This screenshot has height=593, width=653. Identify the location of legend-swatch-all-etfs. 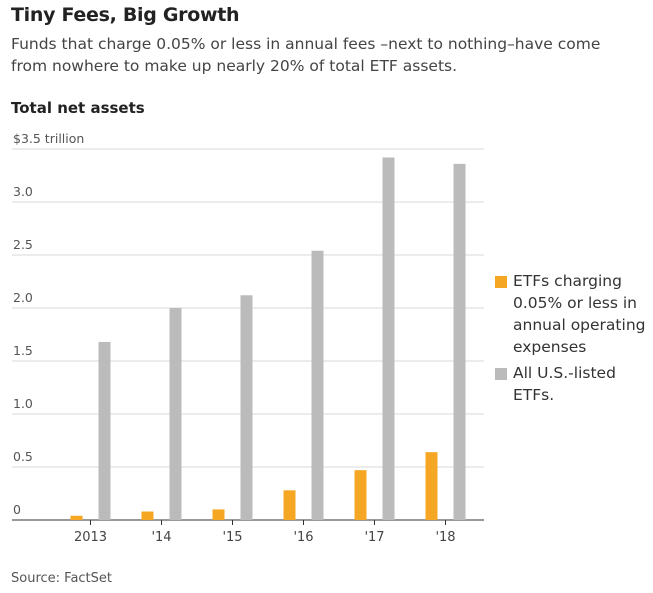
(501, 374).